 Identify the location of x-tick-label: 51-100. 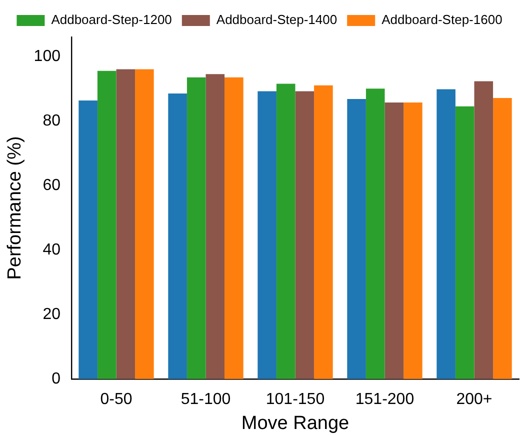
(205, 399).